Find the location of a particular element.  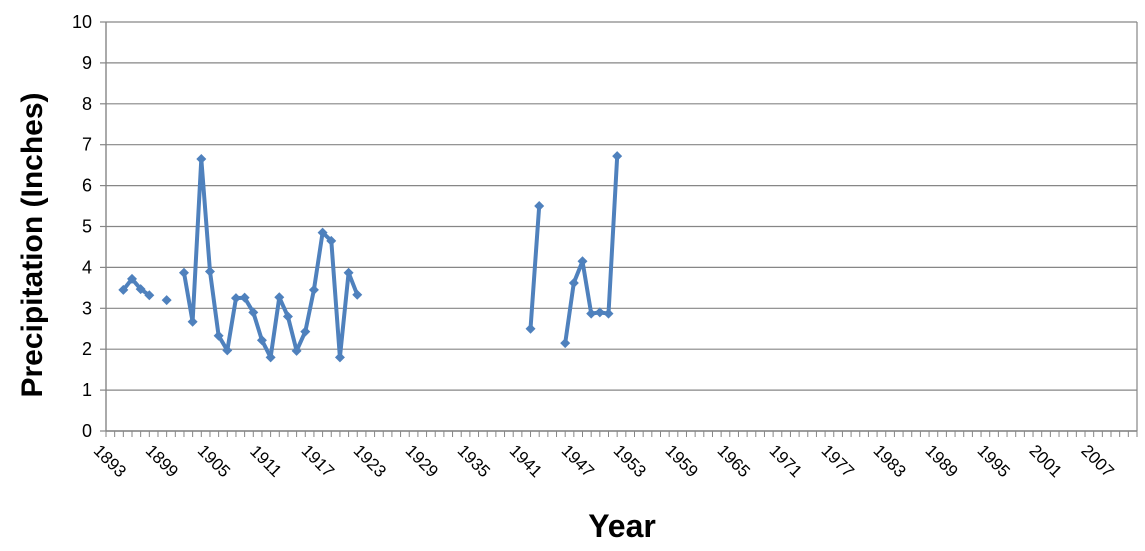

x-tick-label: 1893 is located at coordinates (110, 461).